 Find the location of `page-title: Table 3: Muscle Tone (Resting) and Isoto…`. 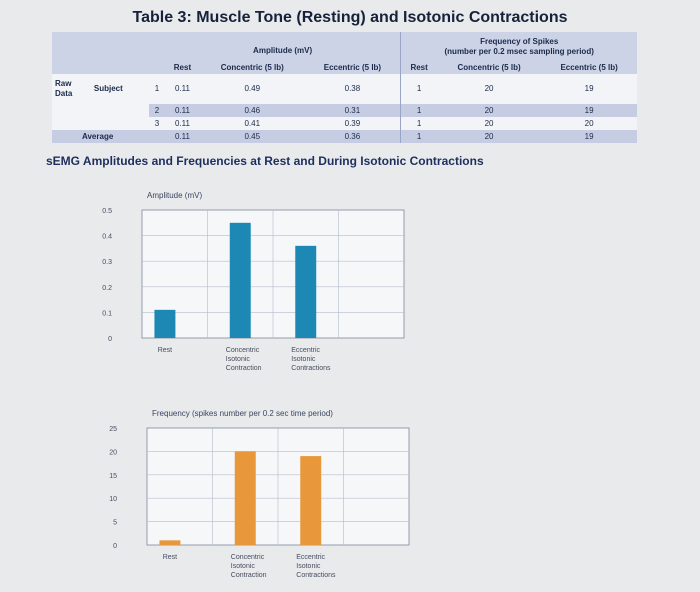

page-title: Table 3: Muscle Tone (Resting) and Isoto… is located at coordinates (350, 17).